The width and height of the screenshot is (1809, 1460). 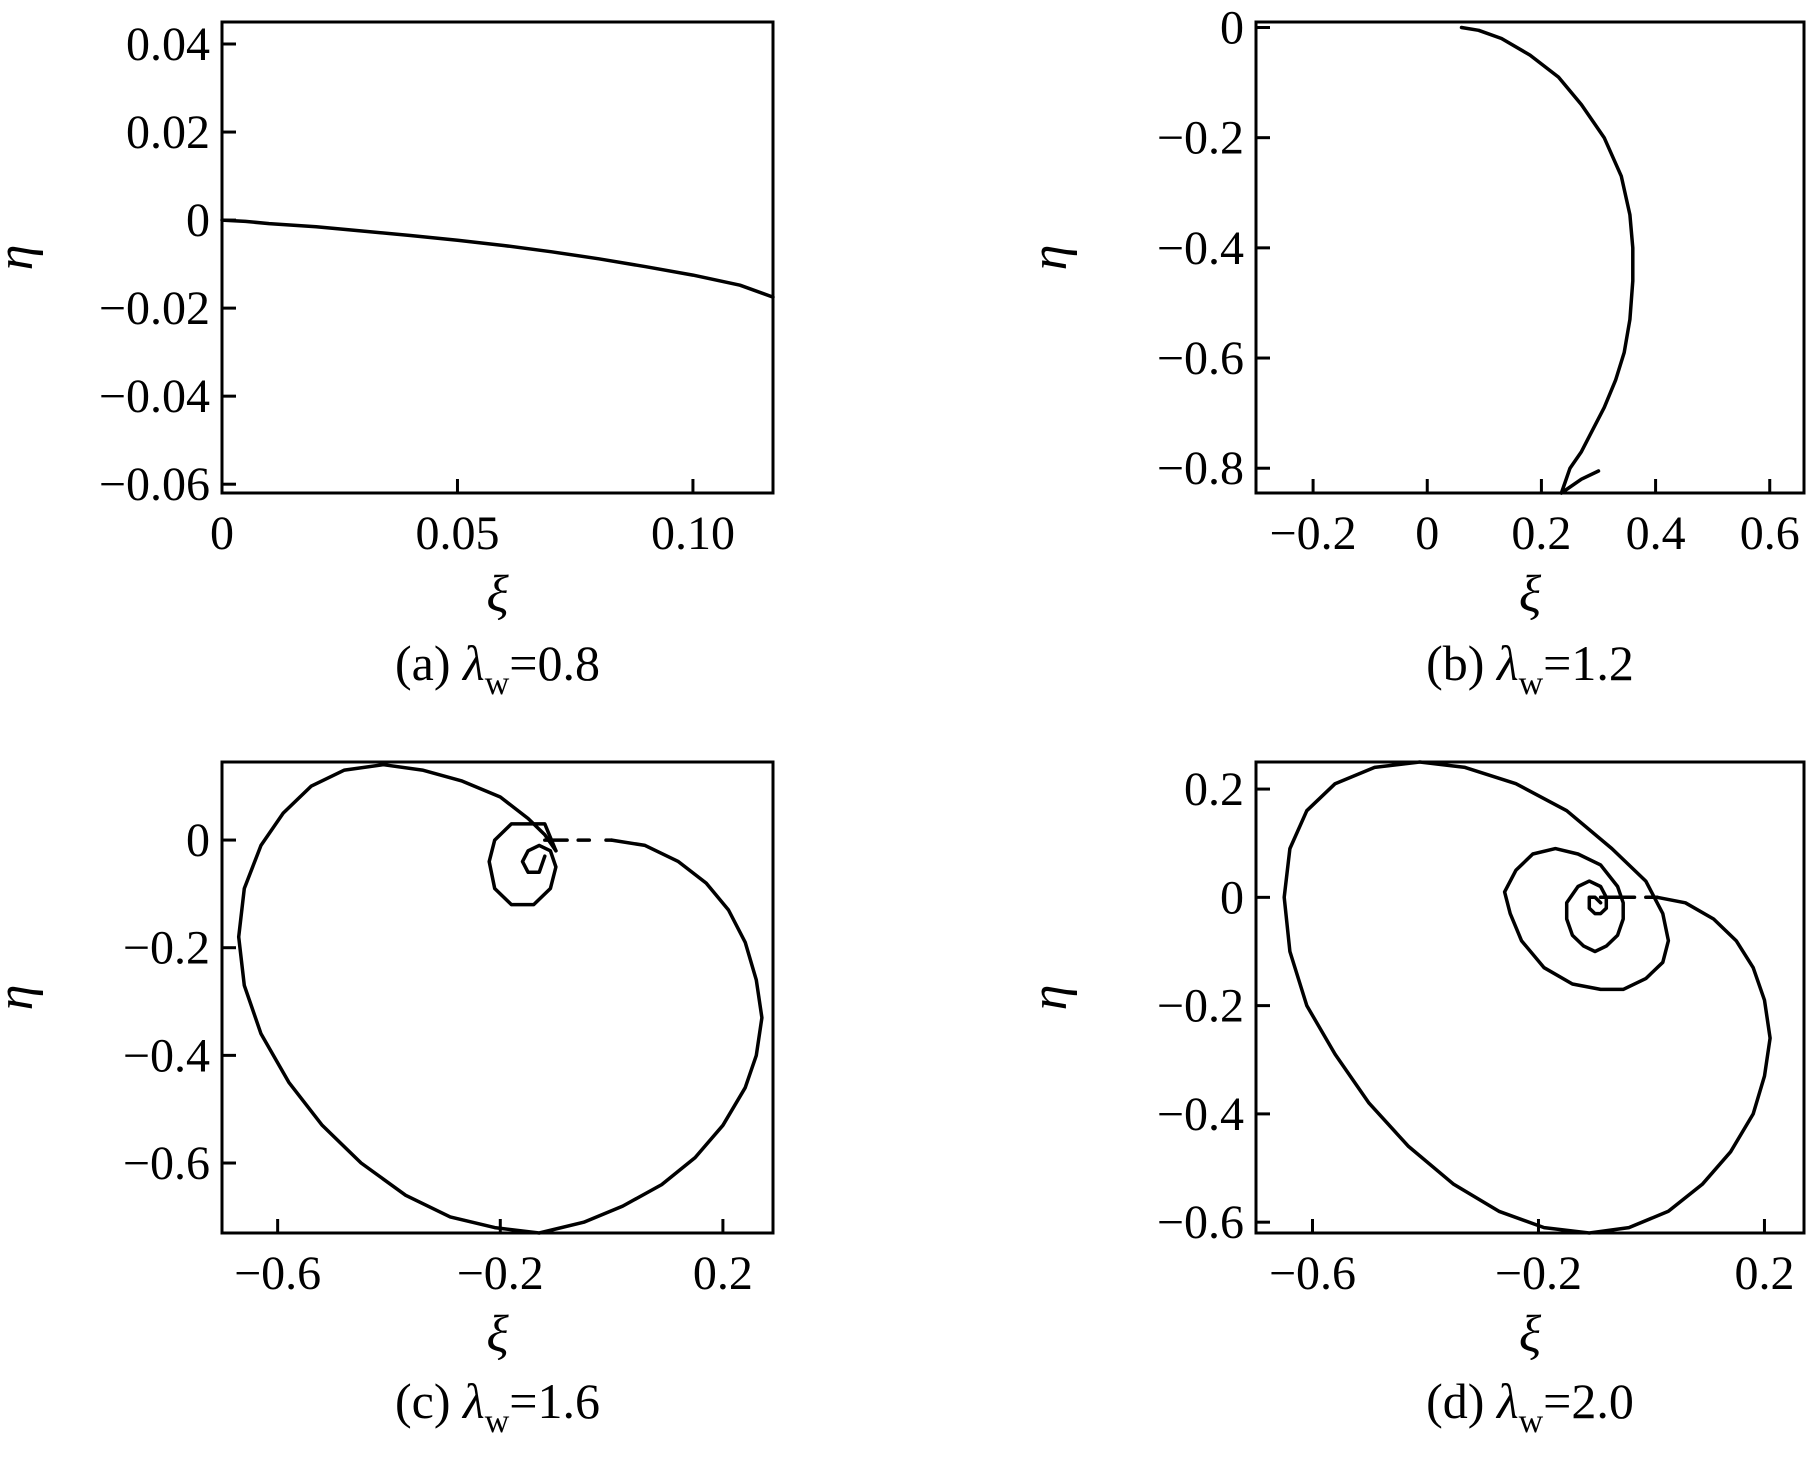 I want to click on panel-a-y-tick-label-5: −0.06, so click(x=154, y=484).